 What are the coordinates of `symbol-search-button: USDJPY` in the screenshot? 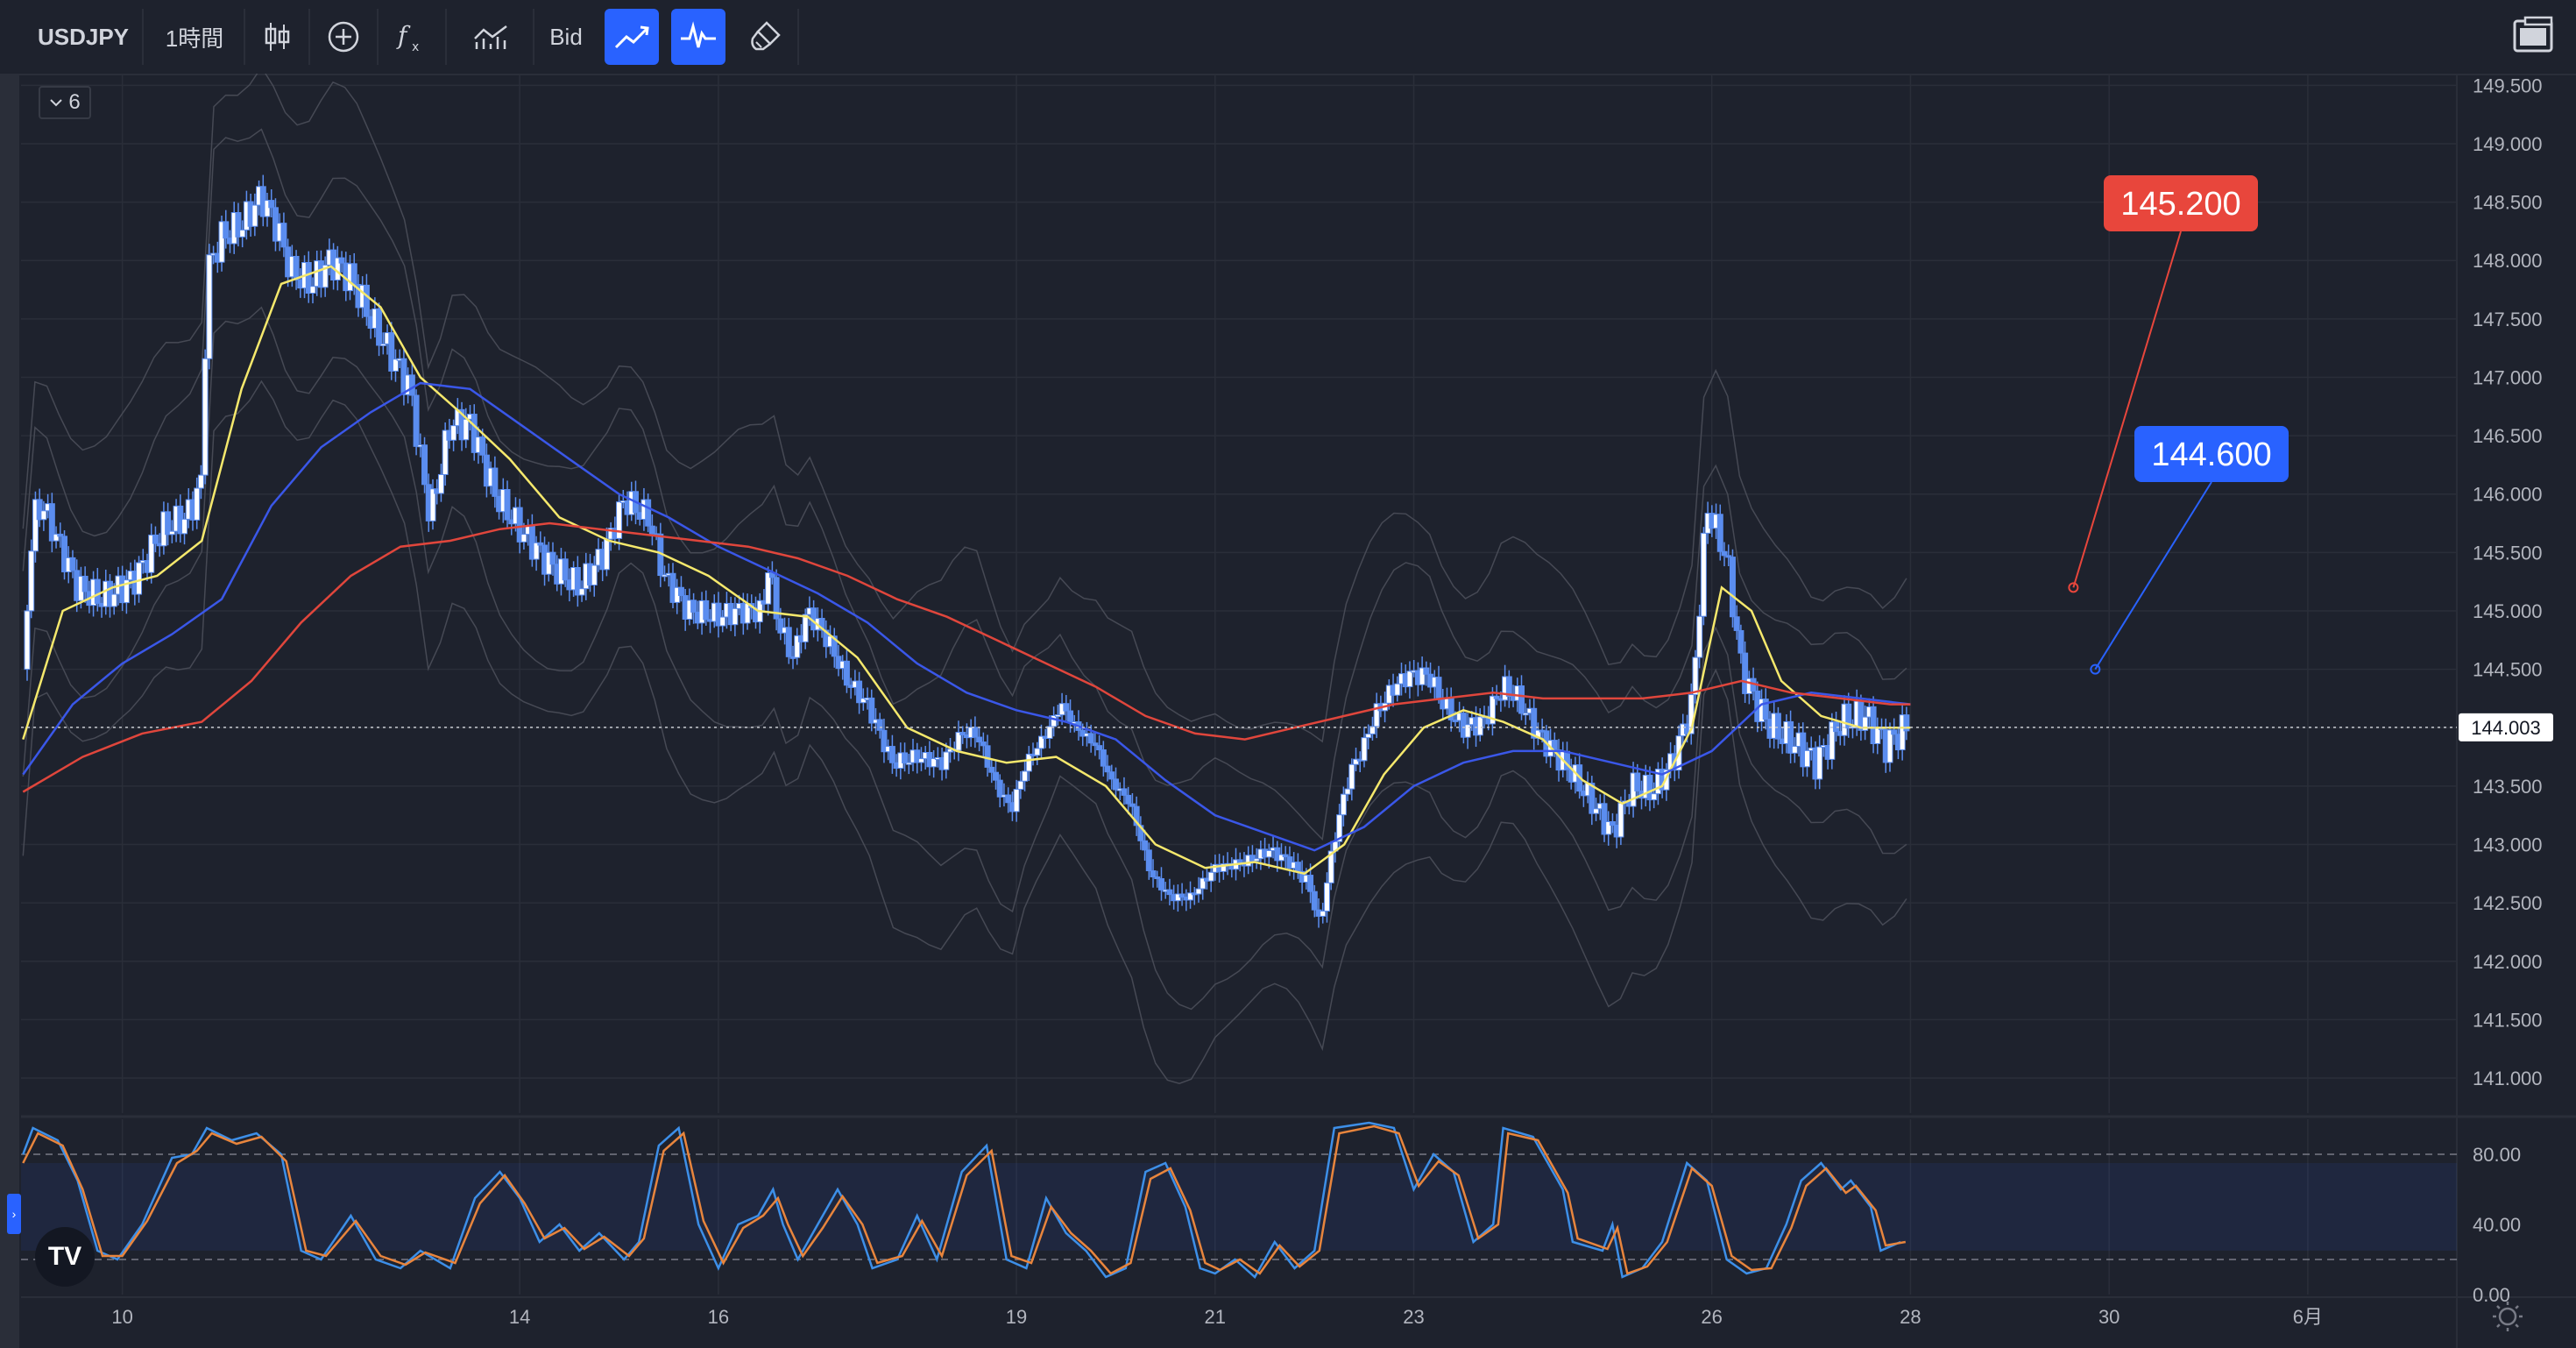 It's located at (83, 37).